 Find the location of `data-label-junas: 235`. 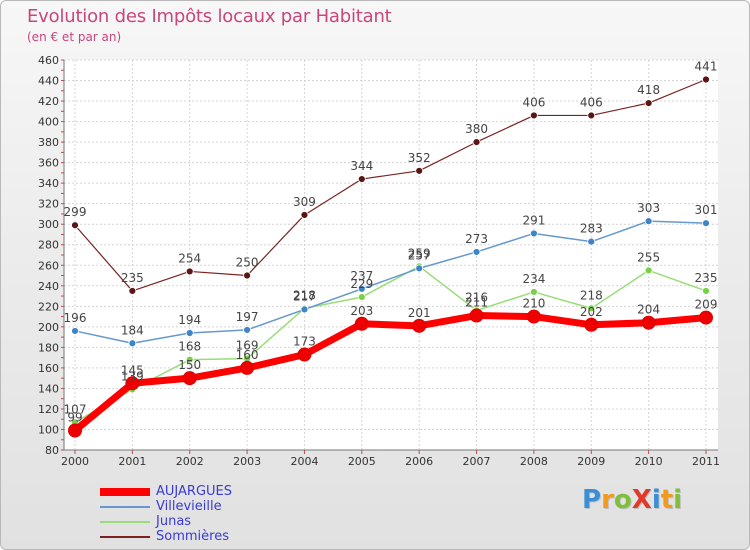

data-label-junas: 235 is located at coordinates (706, 278).